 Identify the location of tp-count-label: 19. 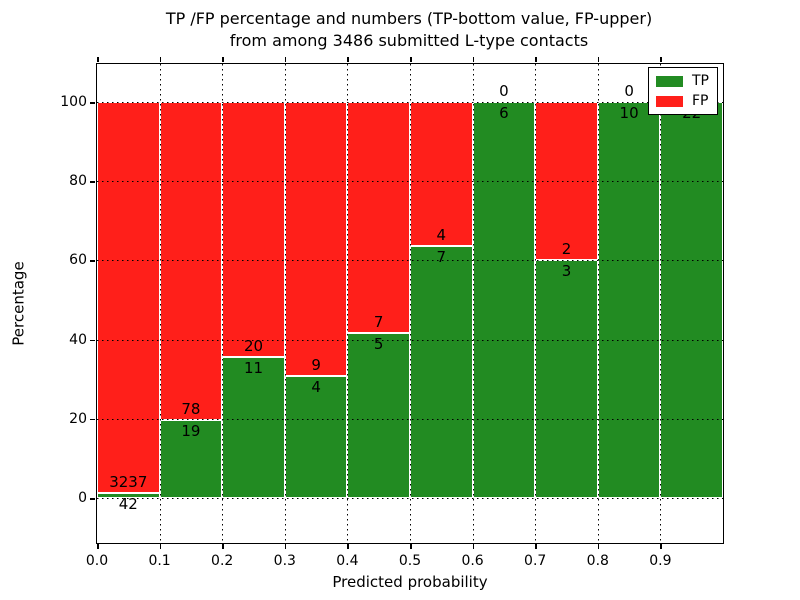
(191, 431).